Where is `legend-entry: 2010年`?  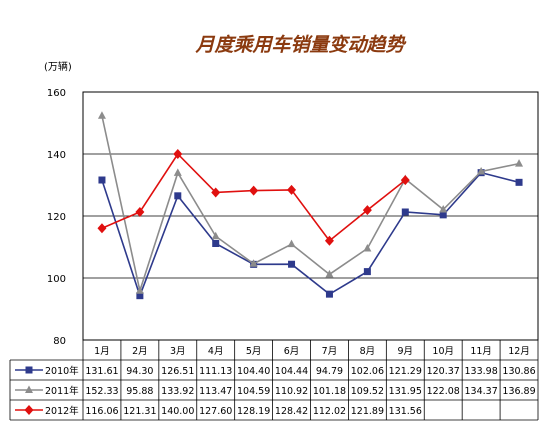
legend-entry: 2010年 is located at coordinates (47, 371).